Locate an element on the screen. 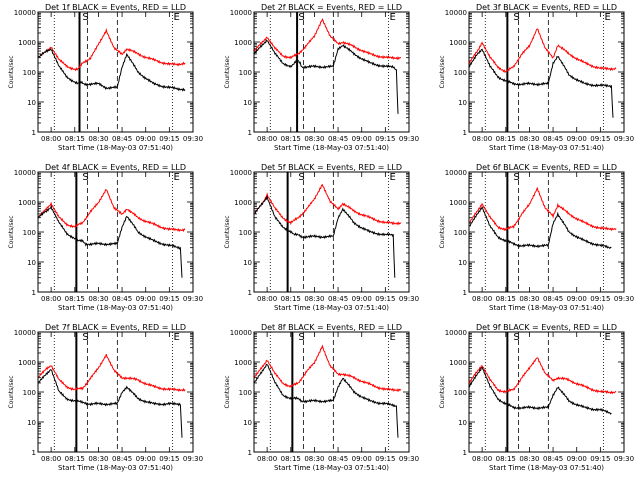 The width and height of the screenshot is (640, 480). panel-title: Det 2f BLACK = Events, RED = LLD is located at coordinates (331, 7).